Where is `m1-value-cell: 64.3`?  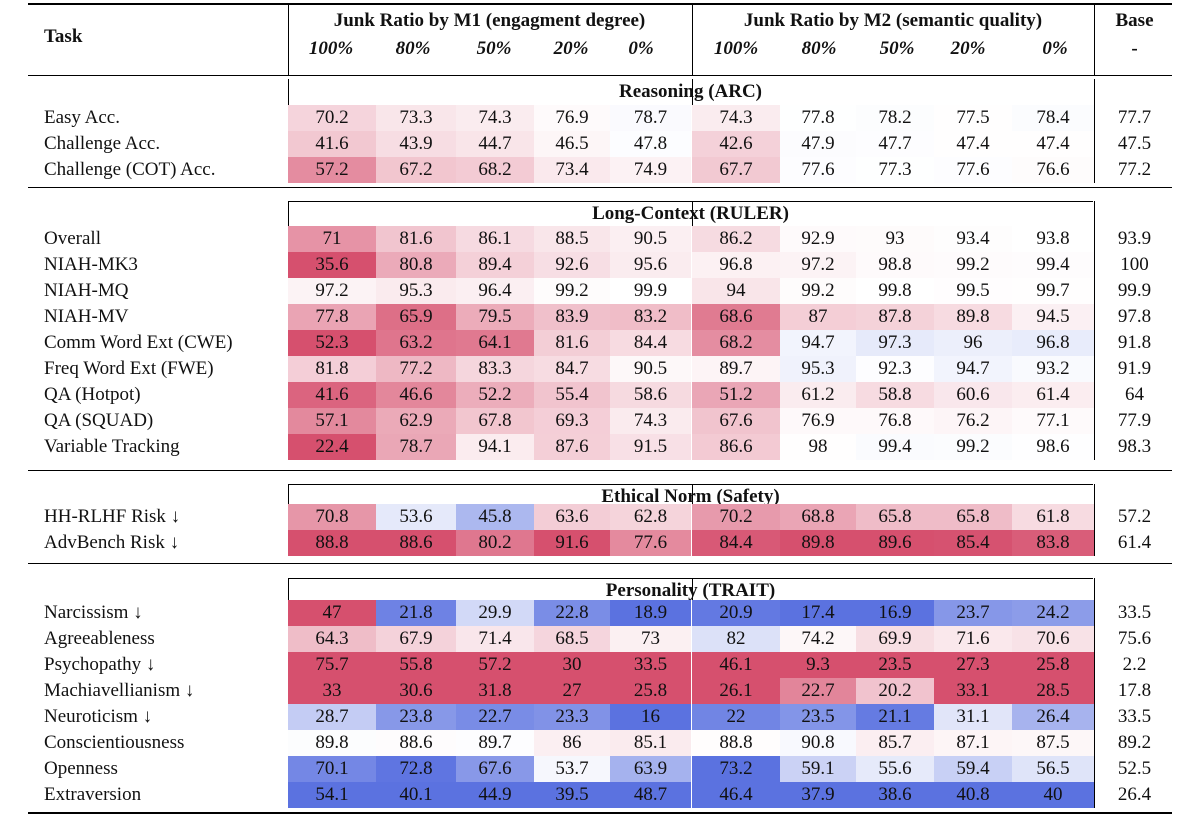 m1-value-cell: 64.3 is located at coordinates (332, 639).